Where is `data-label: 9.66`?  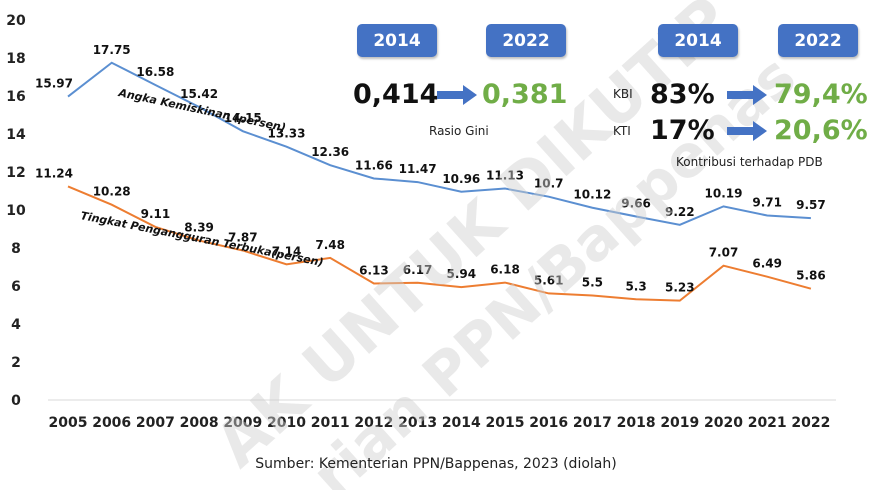 data-label: 9.66 is located at coordinates (636, 203).